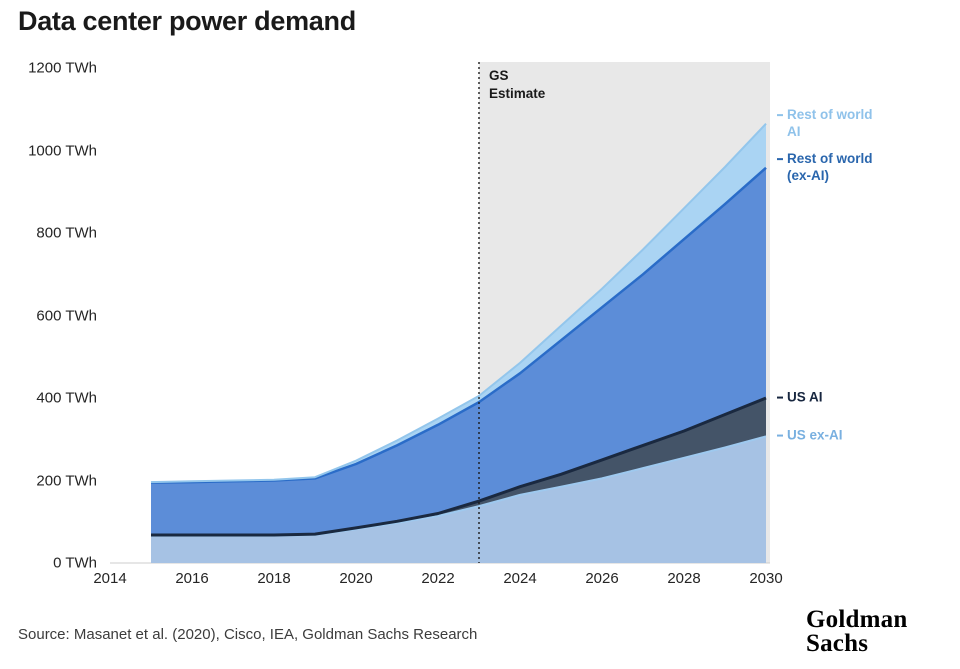  Describe the element at coordinates (62, 68) in the screenshot. I see `y-axis-label: 1200 TWh` at that location.